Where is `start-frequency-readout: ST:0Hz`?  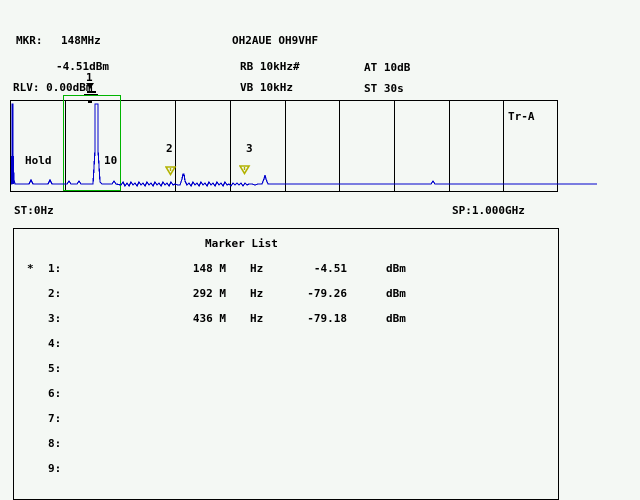 start-frequency-readout: ST:0Hz is located at coordinates (34, 210).